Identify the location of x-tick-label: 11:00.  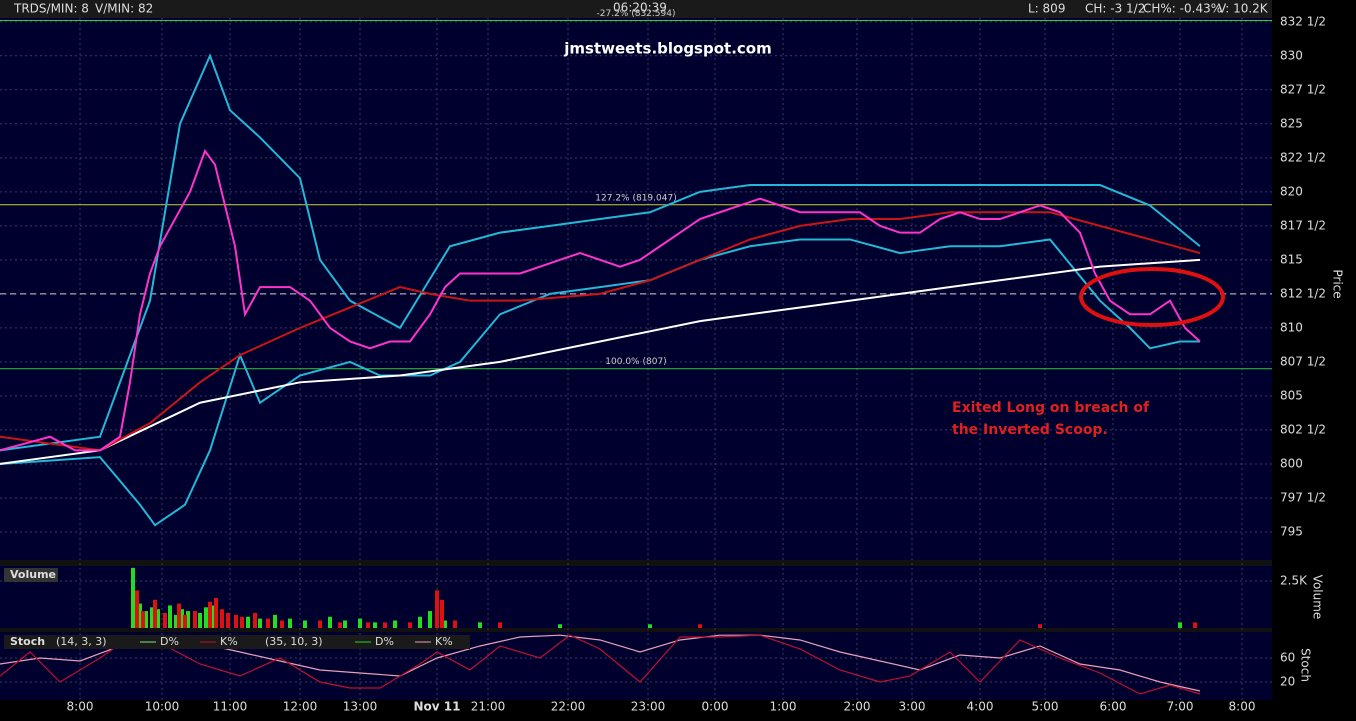
(230, 707).